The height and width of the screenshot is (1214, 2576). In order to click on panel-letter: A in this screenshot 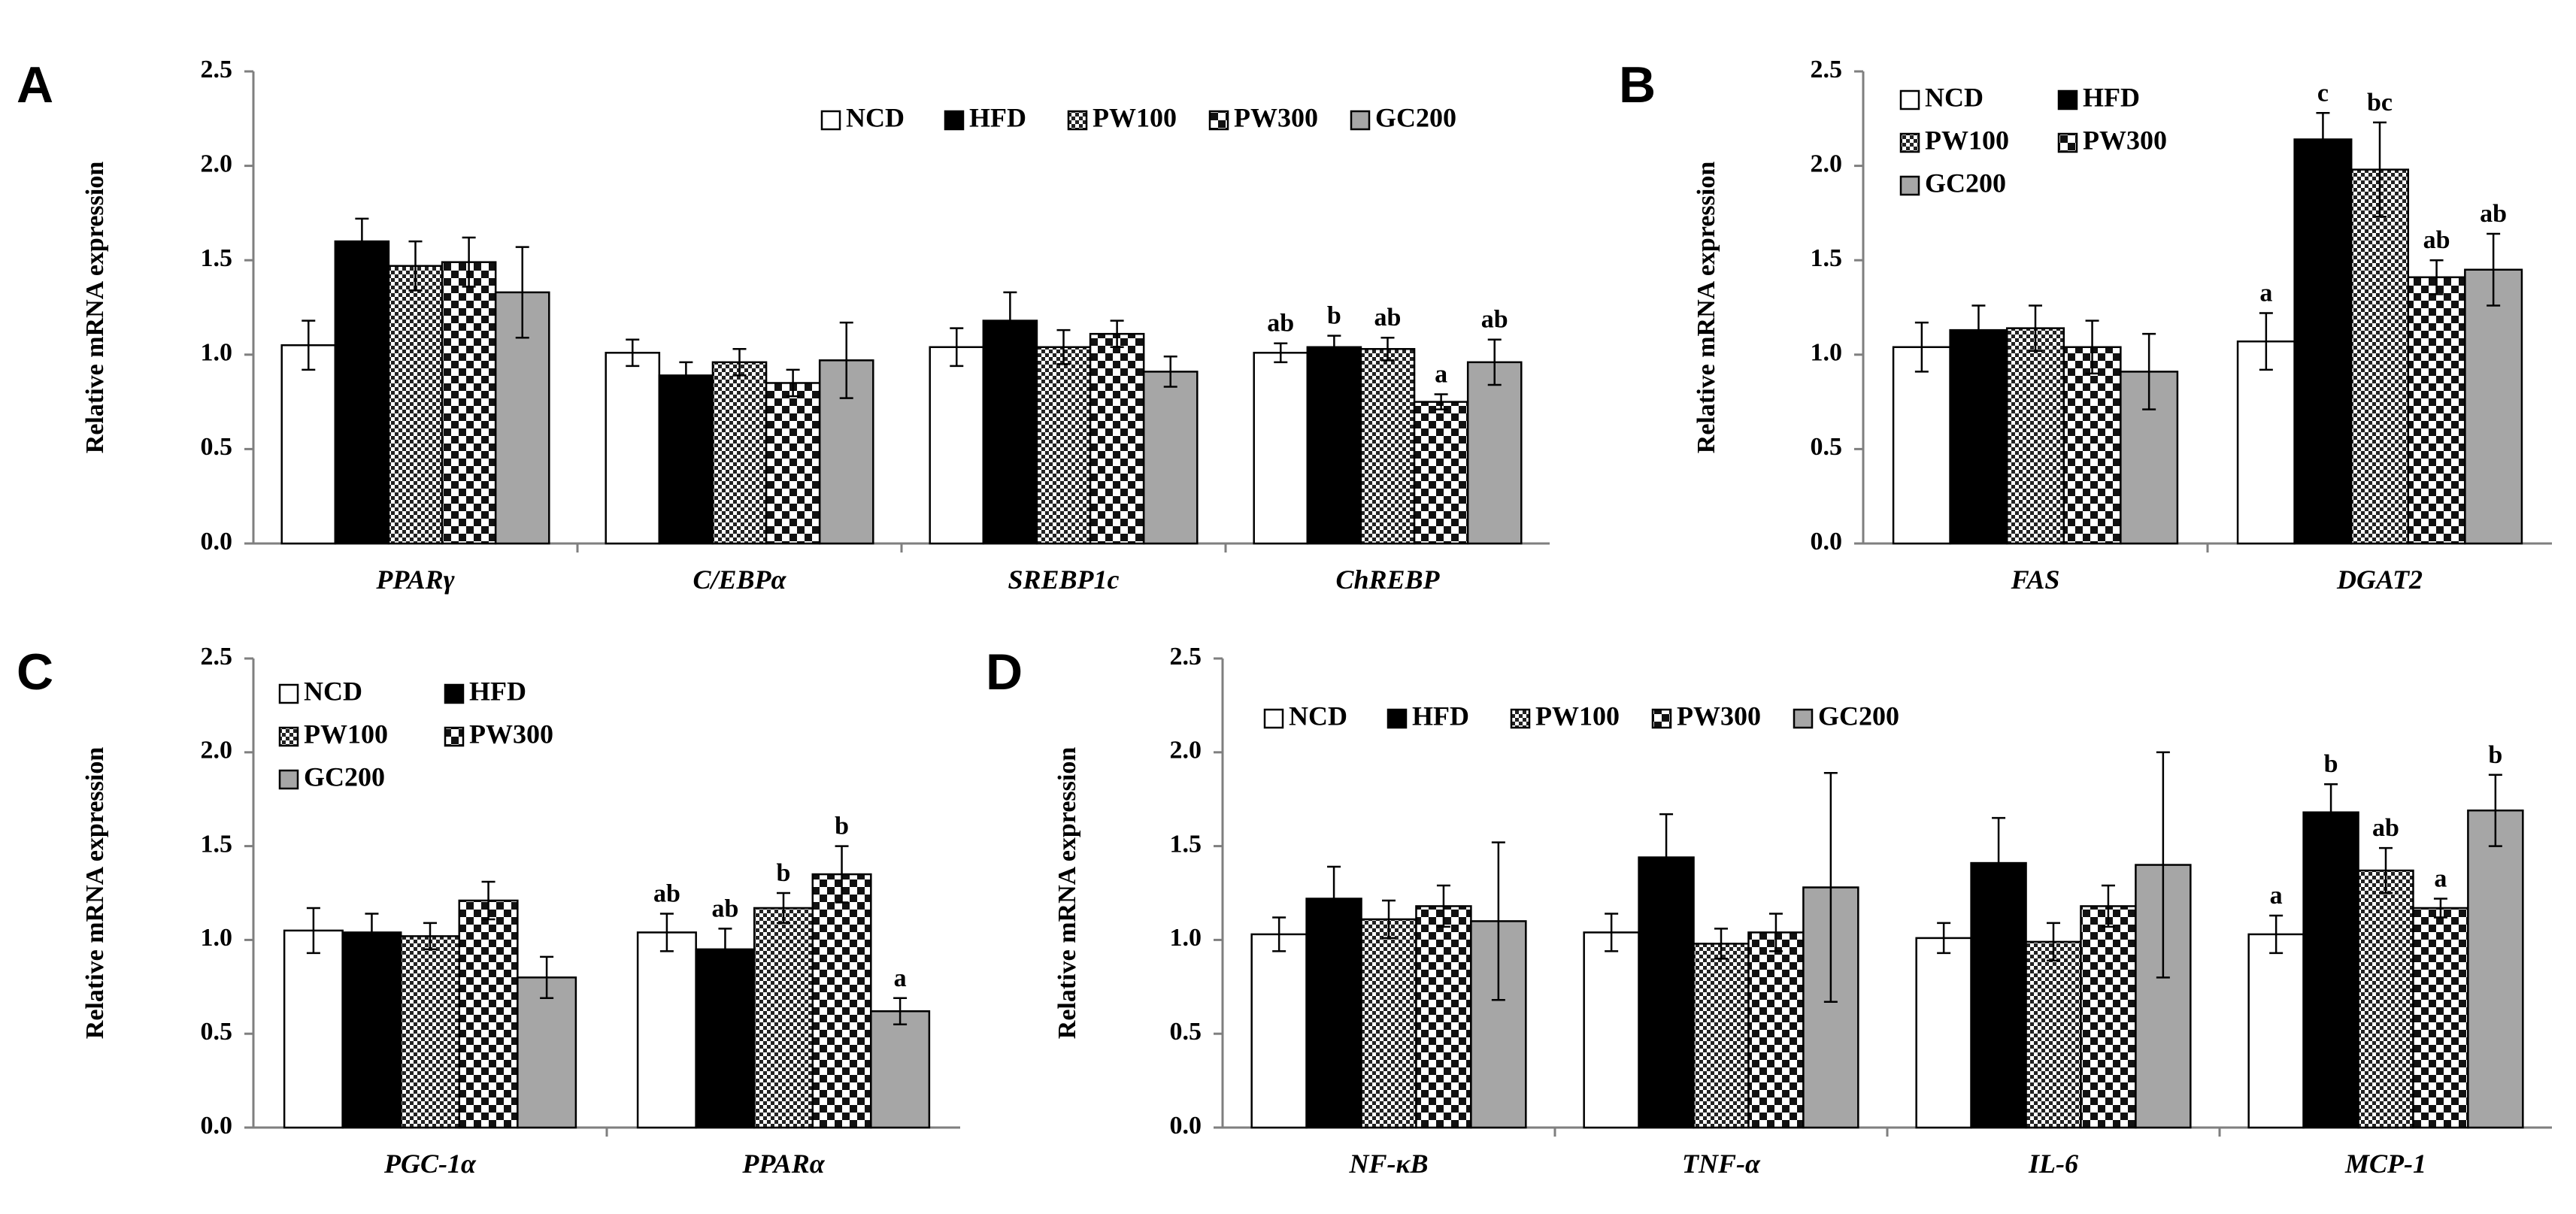, I will do `click(35, 85)`.